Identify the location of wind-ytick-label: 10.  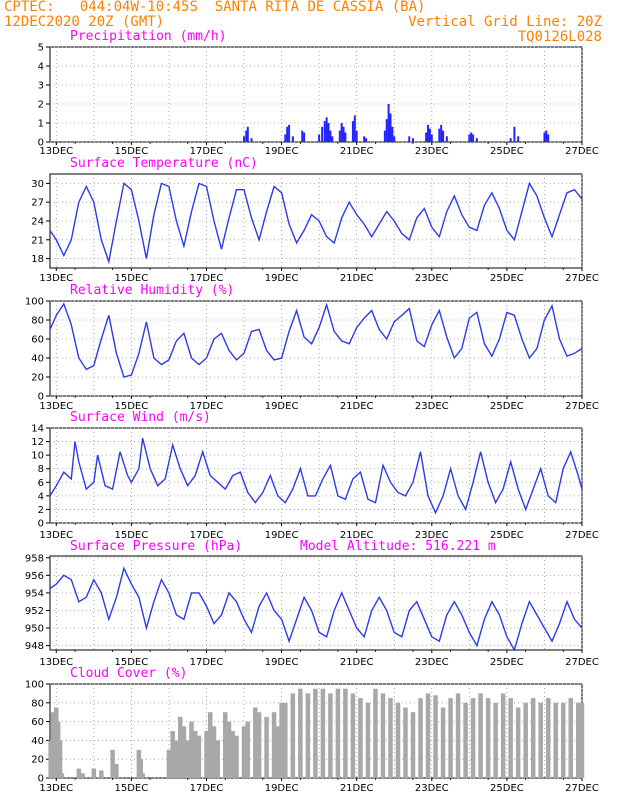
(37, 456).